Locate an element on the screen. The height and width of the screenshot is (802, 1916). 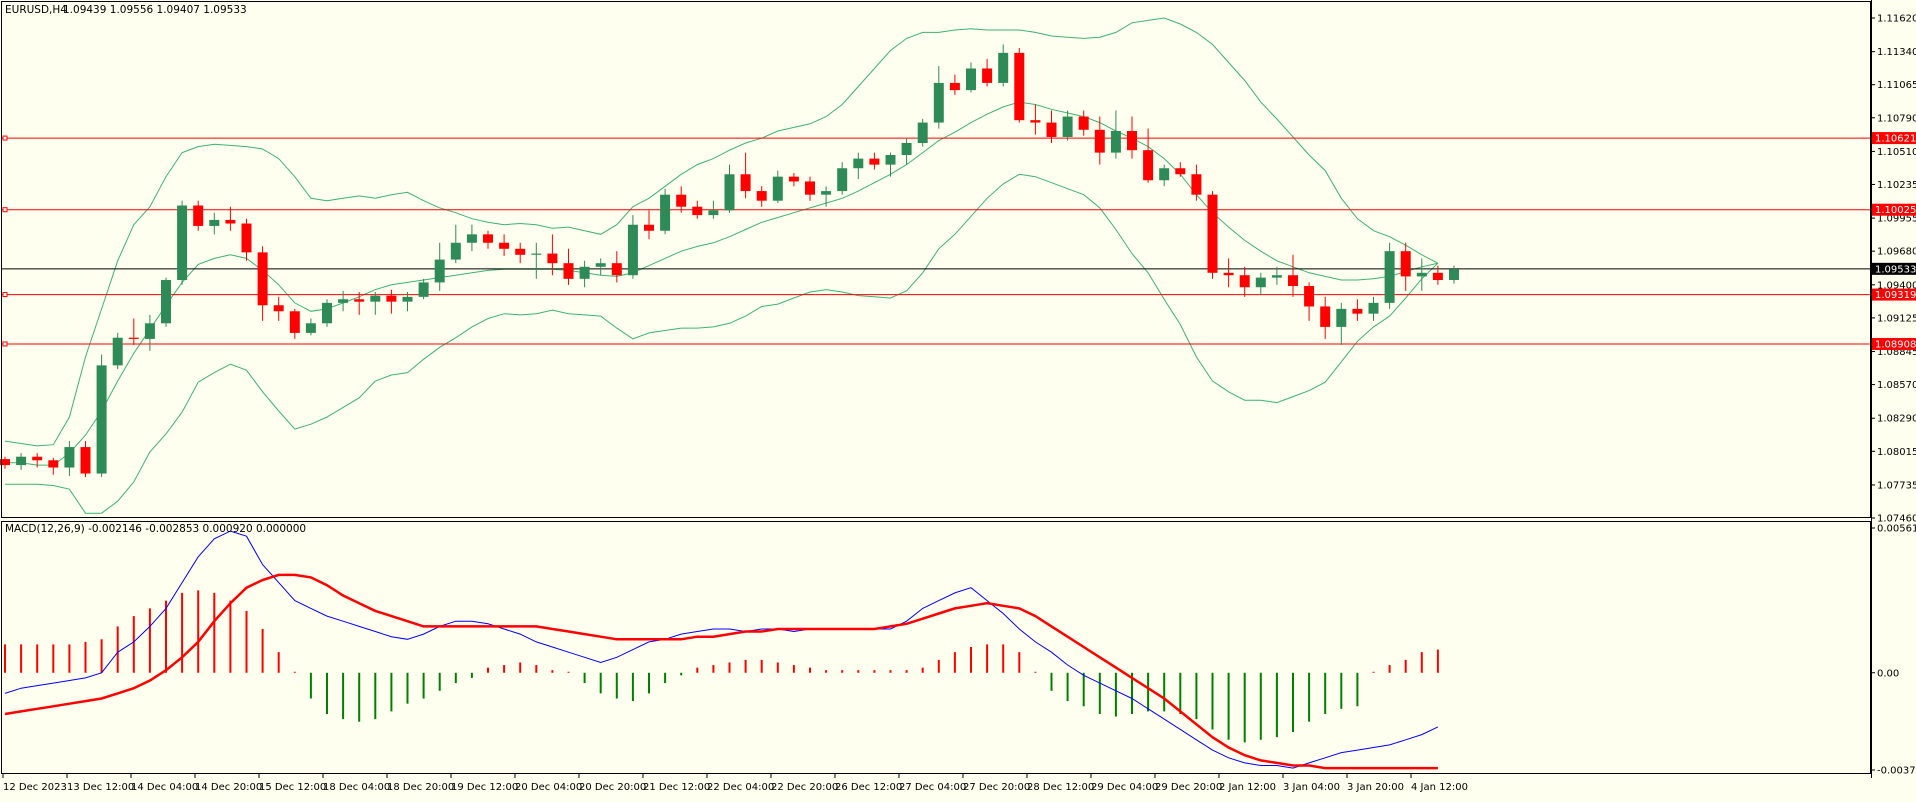
time-tick-label: 14 Dec 20:00 is located at coordinates (228, 787).